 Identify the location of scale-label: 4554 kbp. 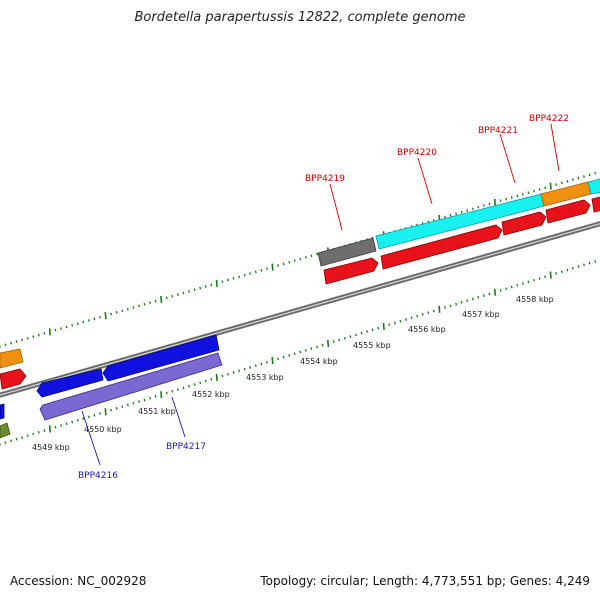
(319, 361).